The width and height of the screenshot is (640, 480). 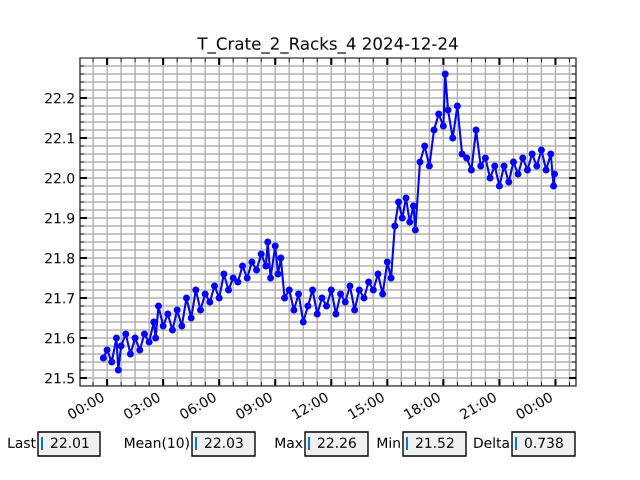 What do you see at coordinates (59, 138) in the screenshot?
I see `y-tick-label: 22.1` at bounding box center [59, 138].